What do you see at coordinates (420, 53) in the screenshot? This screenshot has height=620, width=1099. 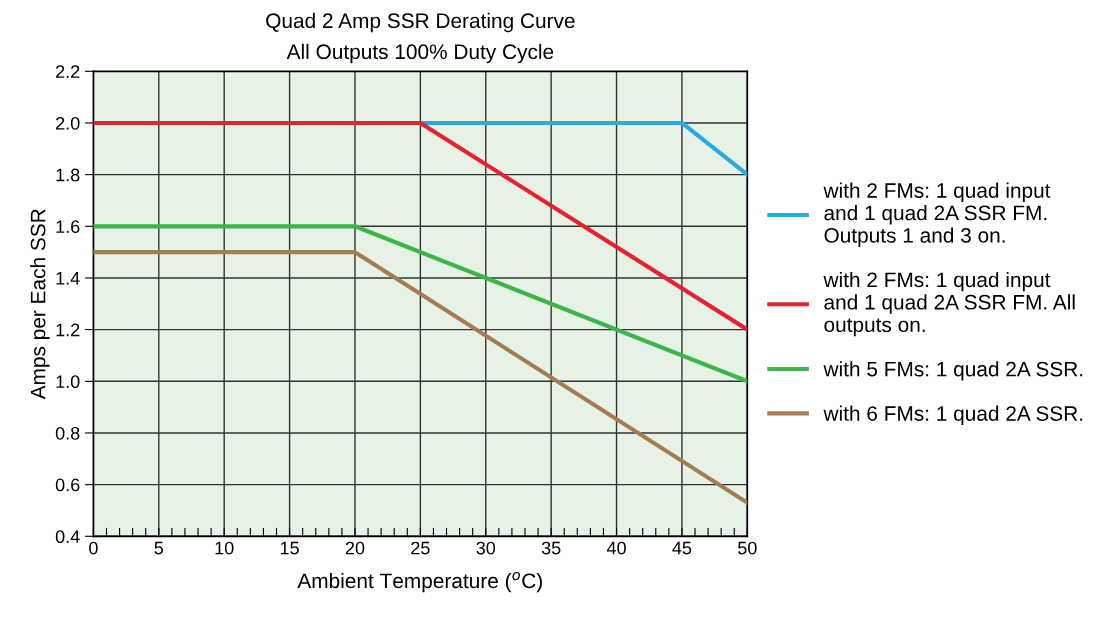 I see `chart-subtitle: All Outputs 100% Duty Cycle` at bounding box center [420, 53].